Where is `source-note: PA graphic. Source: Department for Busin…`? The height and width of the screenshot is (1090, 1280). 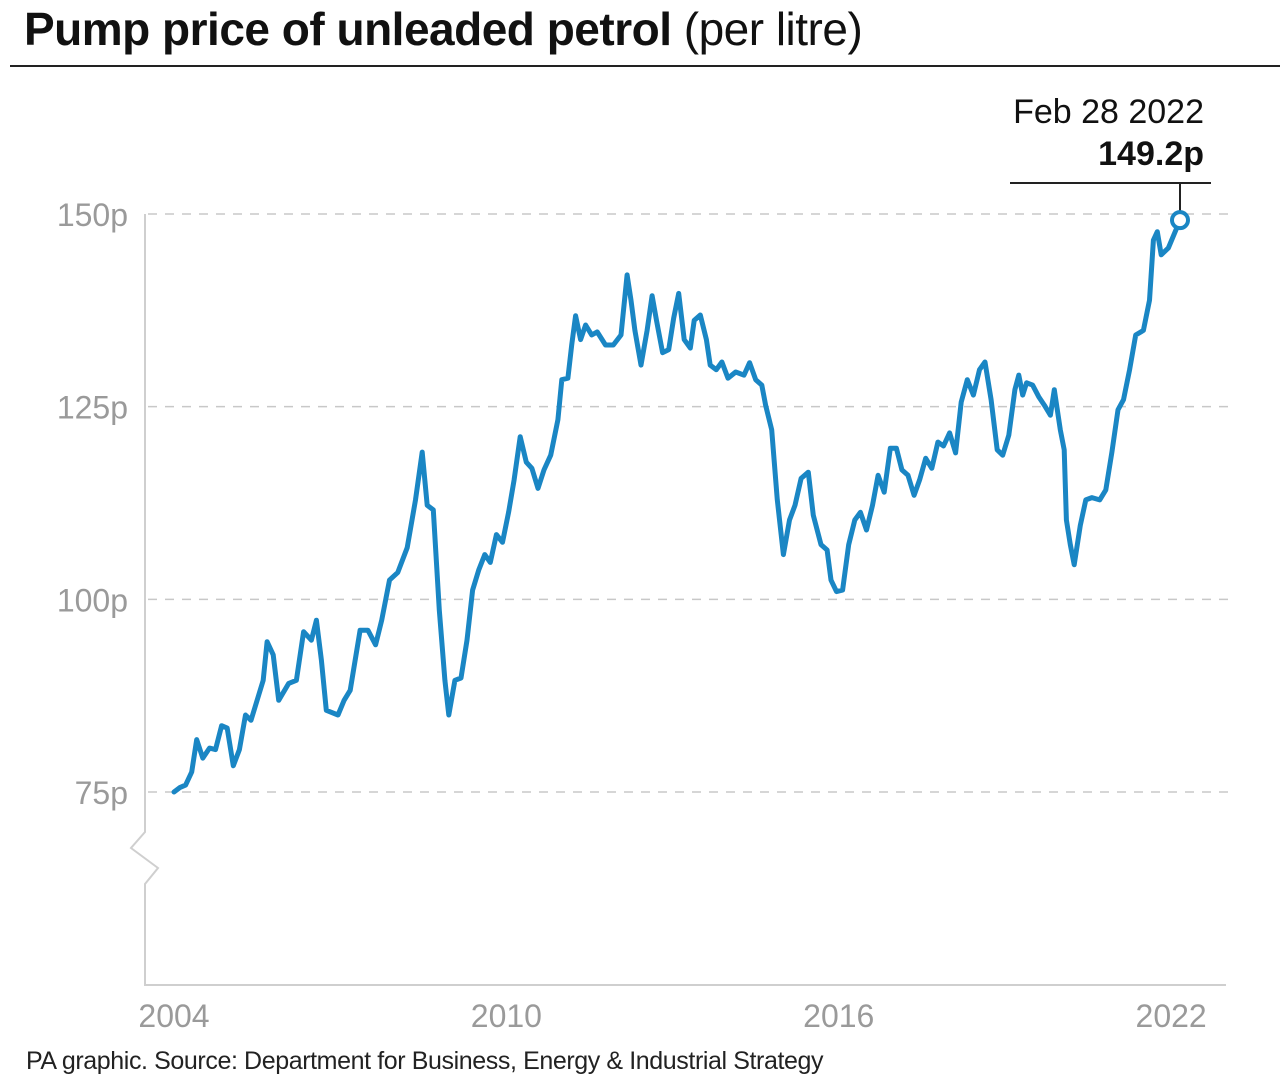
source-note: PA graphic. Source: Department for Busin… is located at coordinates (425, 1061).